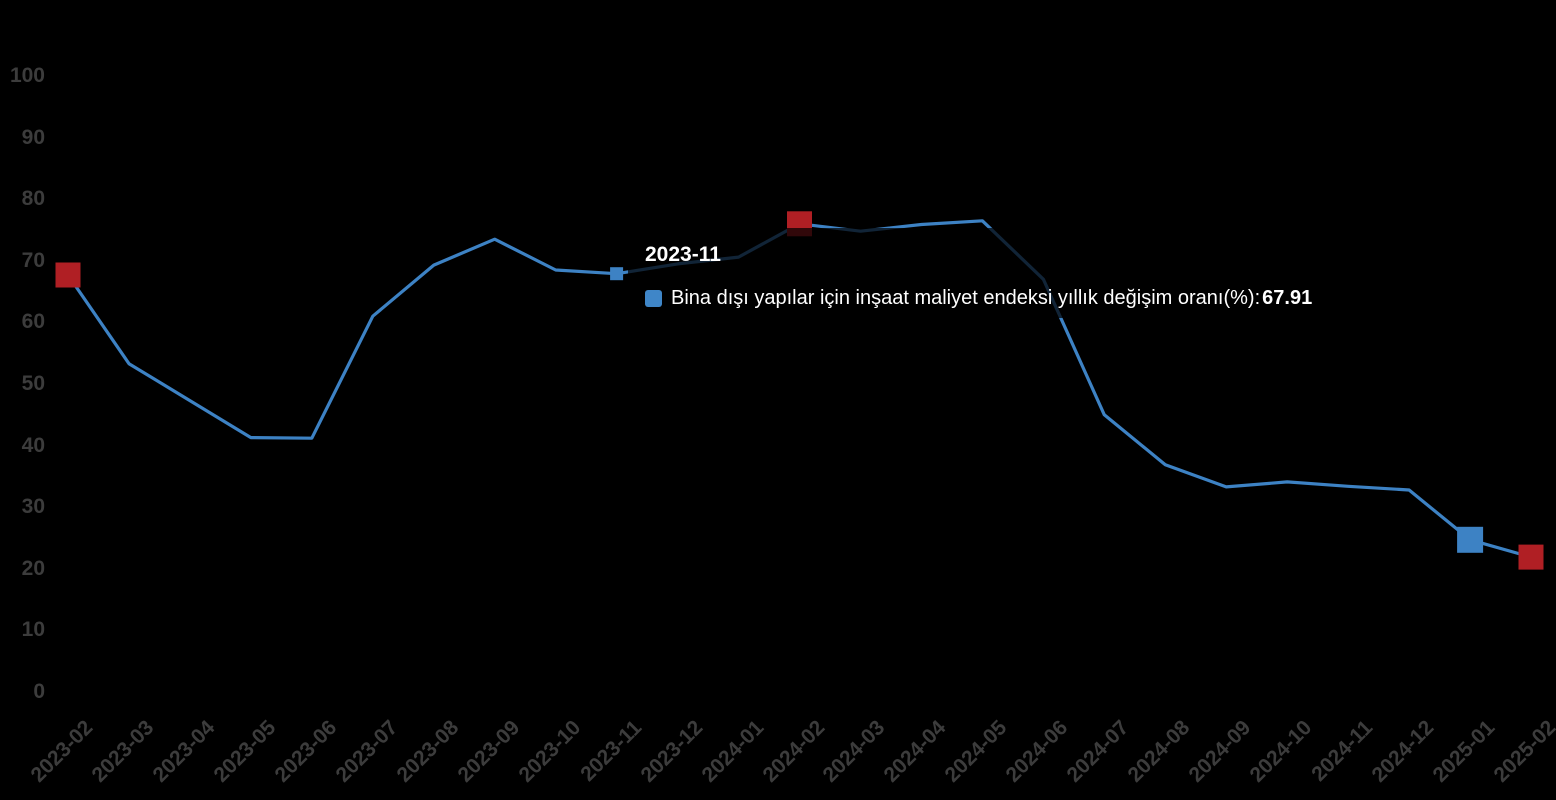  What do you see at coordinates (39, 691) in the screenshot?
I see `y-axis-tick-label: 0` at bounding box center [39, 691].